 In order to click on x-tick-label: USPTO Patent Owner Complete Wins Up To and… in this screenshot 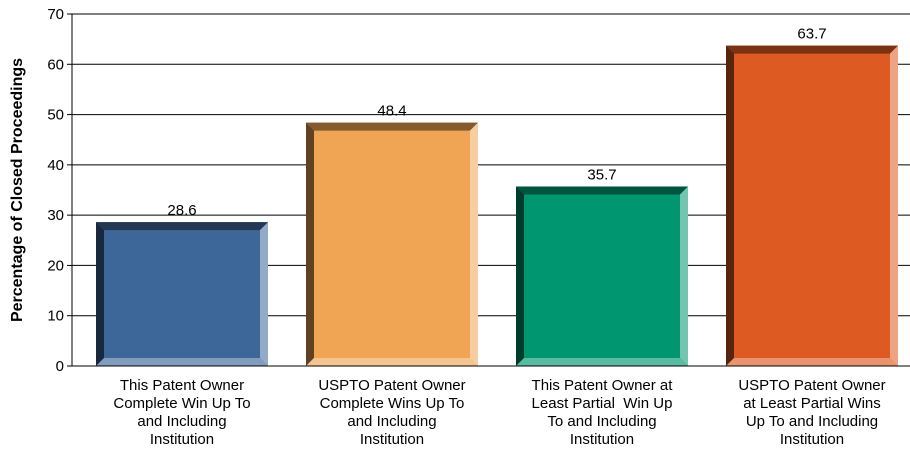, I will do `click(391, 412)`.